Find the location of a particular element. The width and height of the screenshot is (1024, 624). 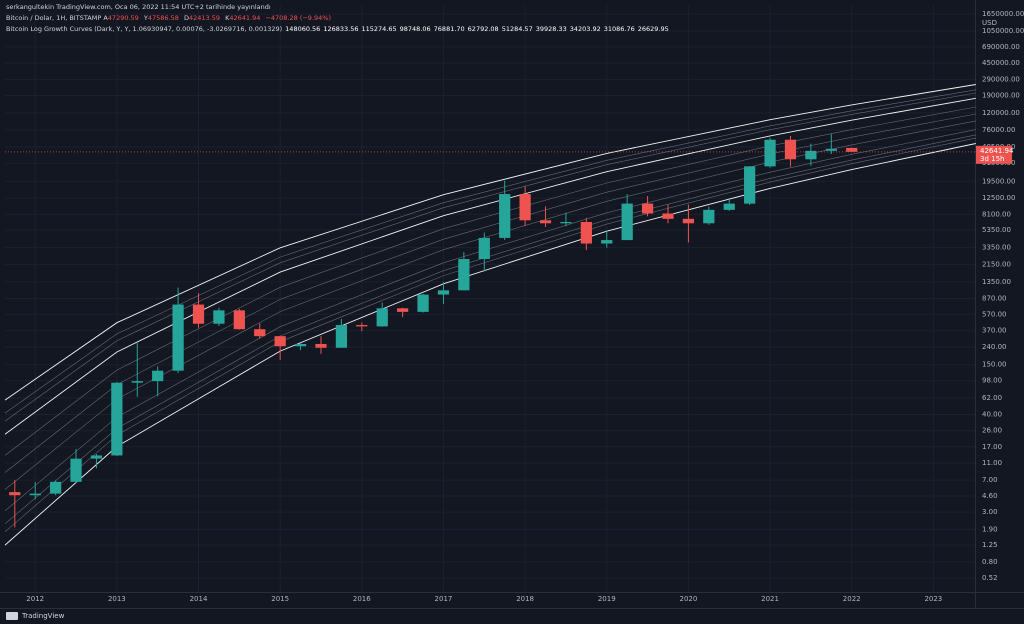

curve-value: 115274.65 is located at coordinates (379, 29).